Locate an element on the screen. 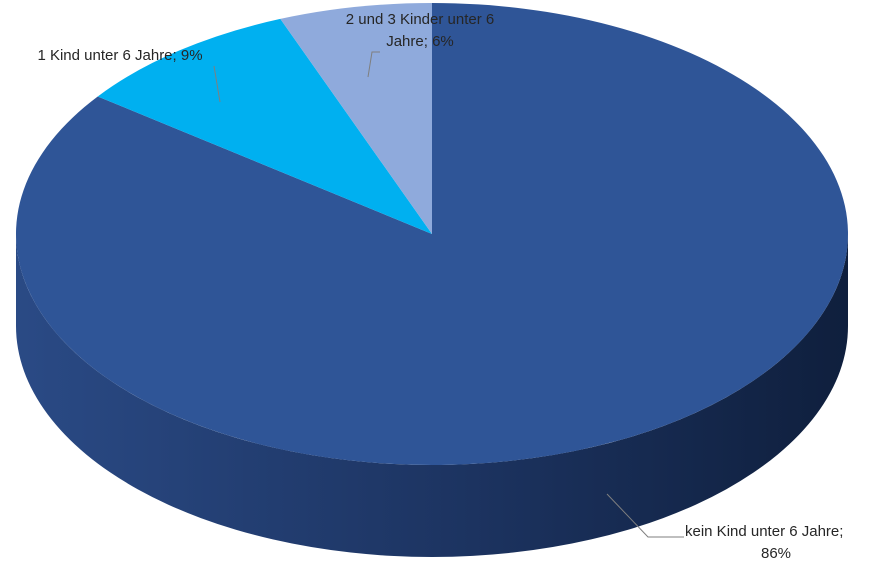 The height and width of the screenshot is (563, 875). data-label-line: kein Kind unter 6 Jahre; is located at coordinates (764, 531).